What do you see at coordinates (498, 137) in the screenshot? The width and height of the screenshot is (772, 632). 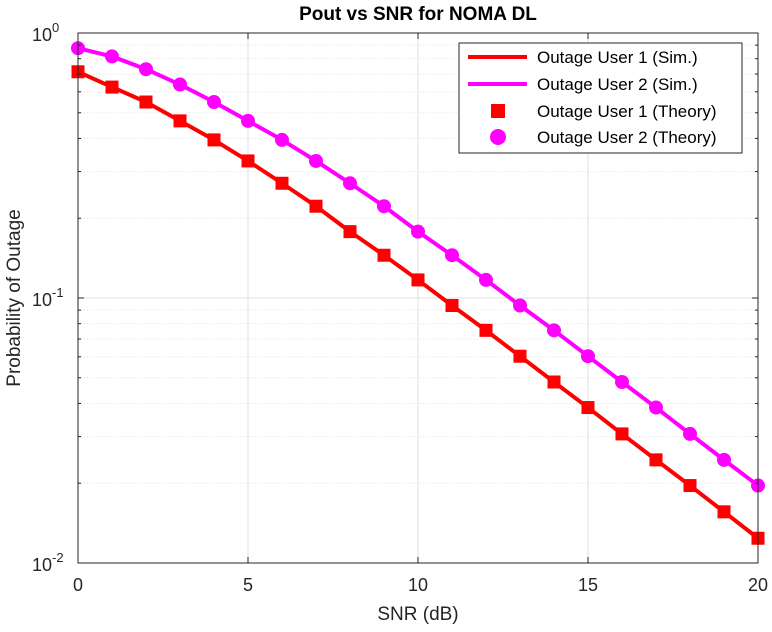 I see `legend-circle-swatch` at bounding box center [498, 137].